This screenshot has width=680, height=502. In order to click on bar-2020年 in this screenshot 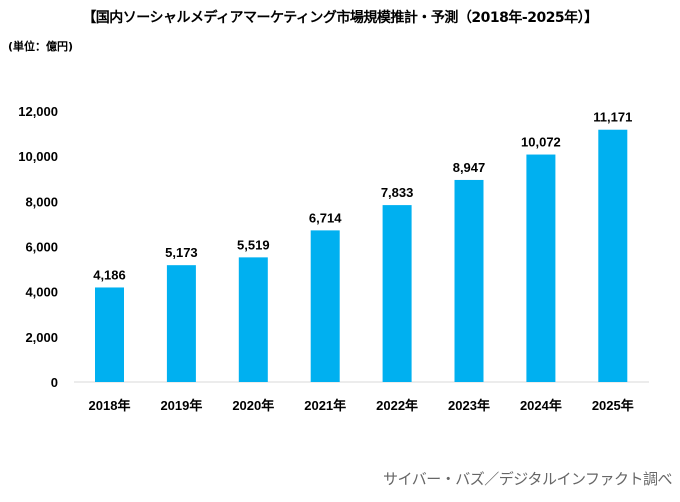, I will do `click(253, 319)`.